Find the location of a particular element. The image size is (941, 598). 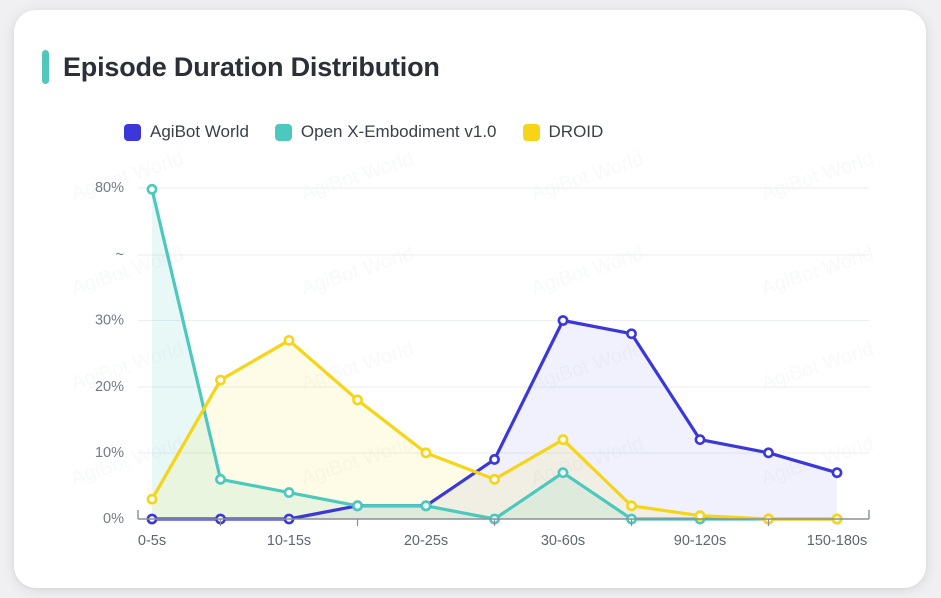

legend-item: AgiBot World is located at coordinates (186, 132).